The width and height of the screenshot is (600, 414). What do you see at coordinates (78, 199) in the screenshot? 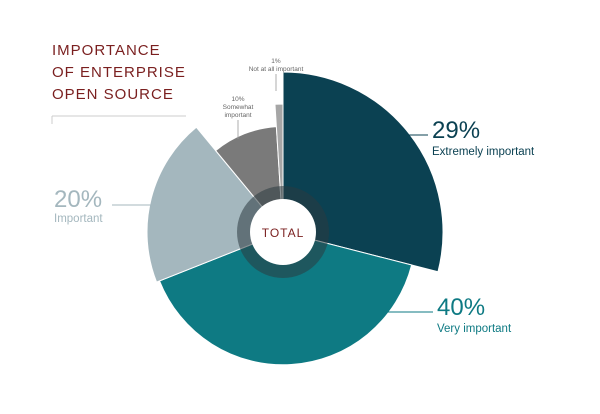
I see `value-label-important: 20%` at bounding box center [78, 199].